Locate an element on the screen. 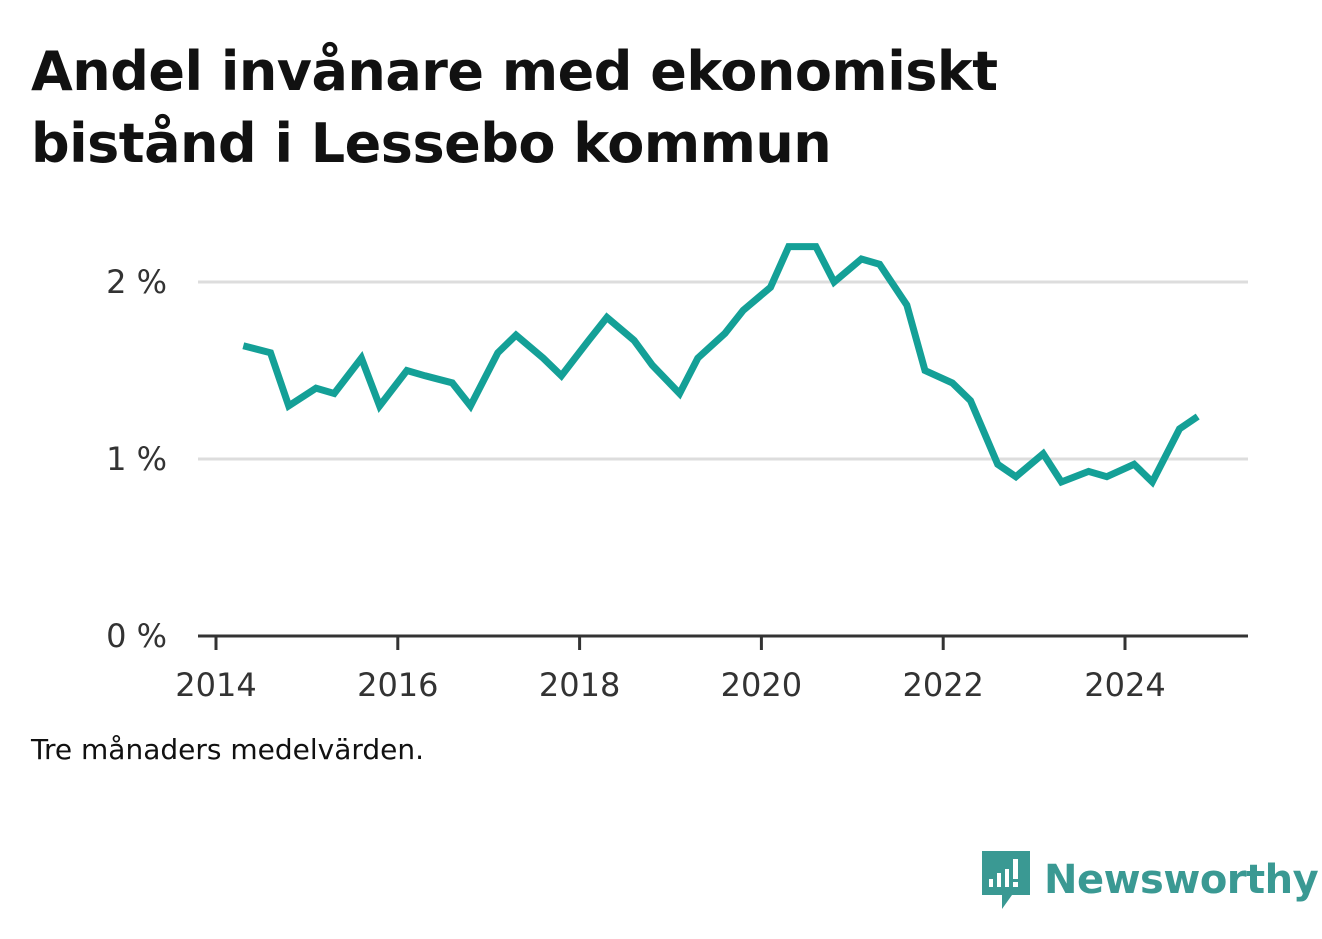 The width and height of the screenshot is (1322, 939). x-axis-labels: 2014 2016 2018 2020 2022 2024 is located at coordinates (670, 685).